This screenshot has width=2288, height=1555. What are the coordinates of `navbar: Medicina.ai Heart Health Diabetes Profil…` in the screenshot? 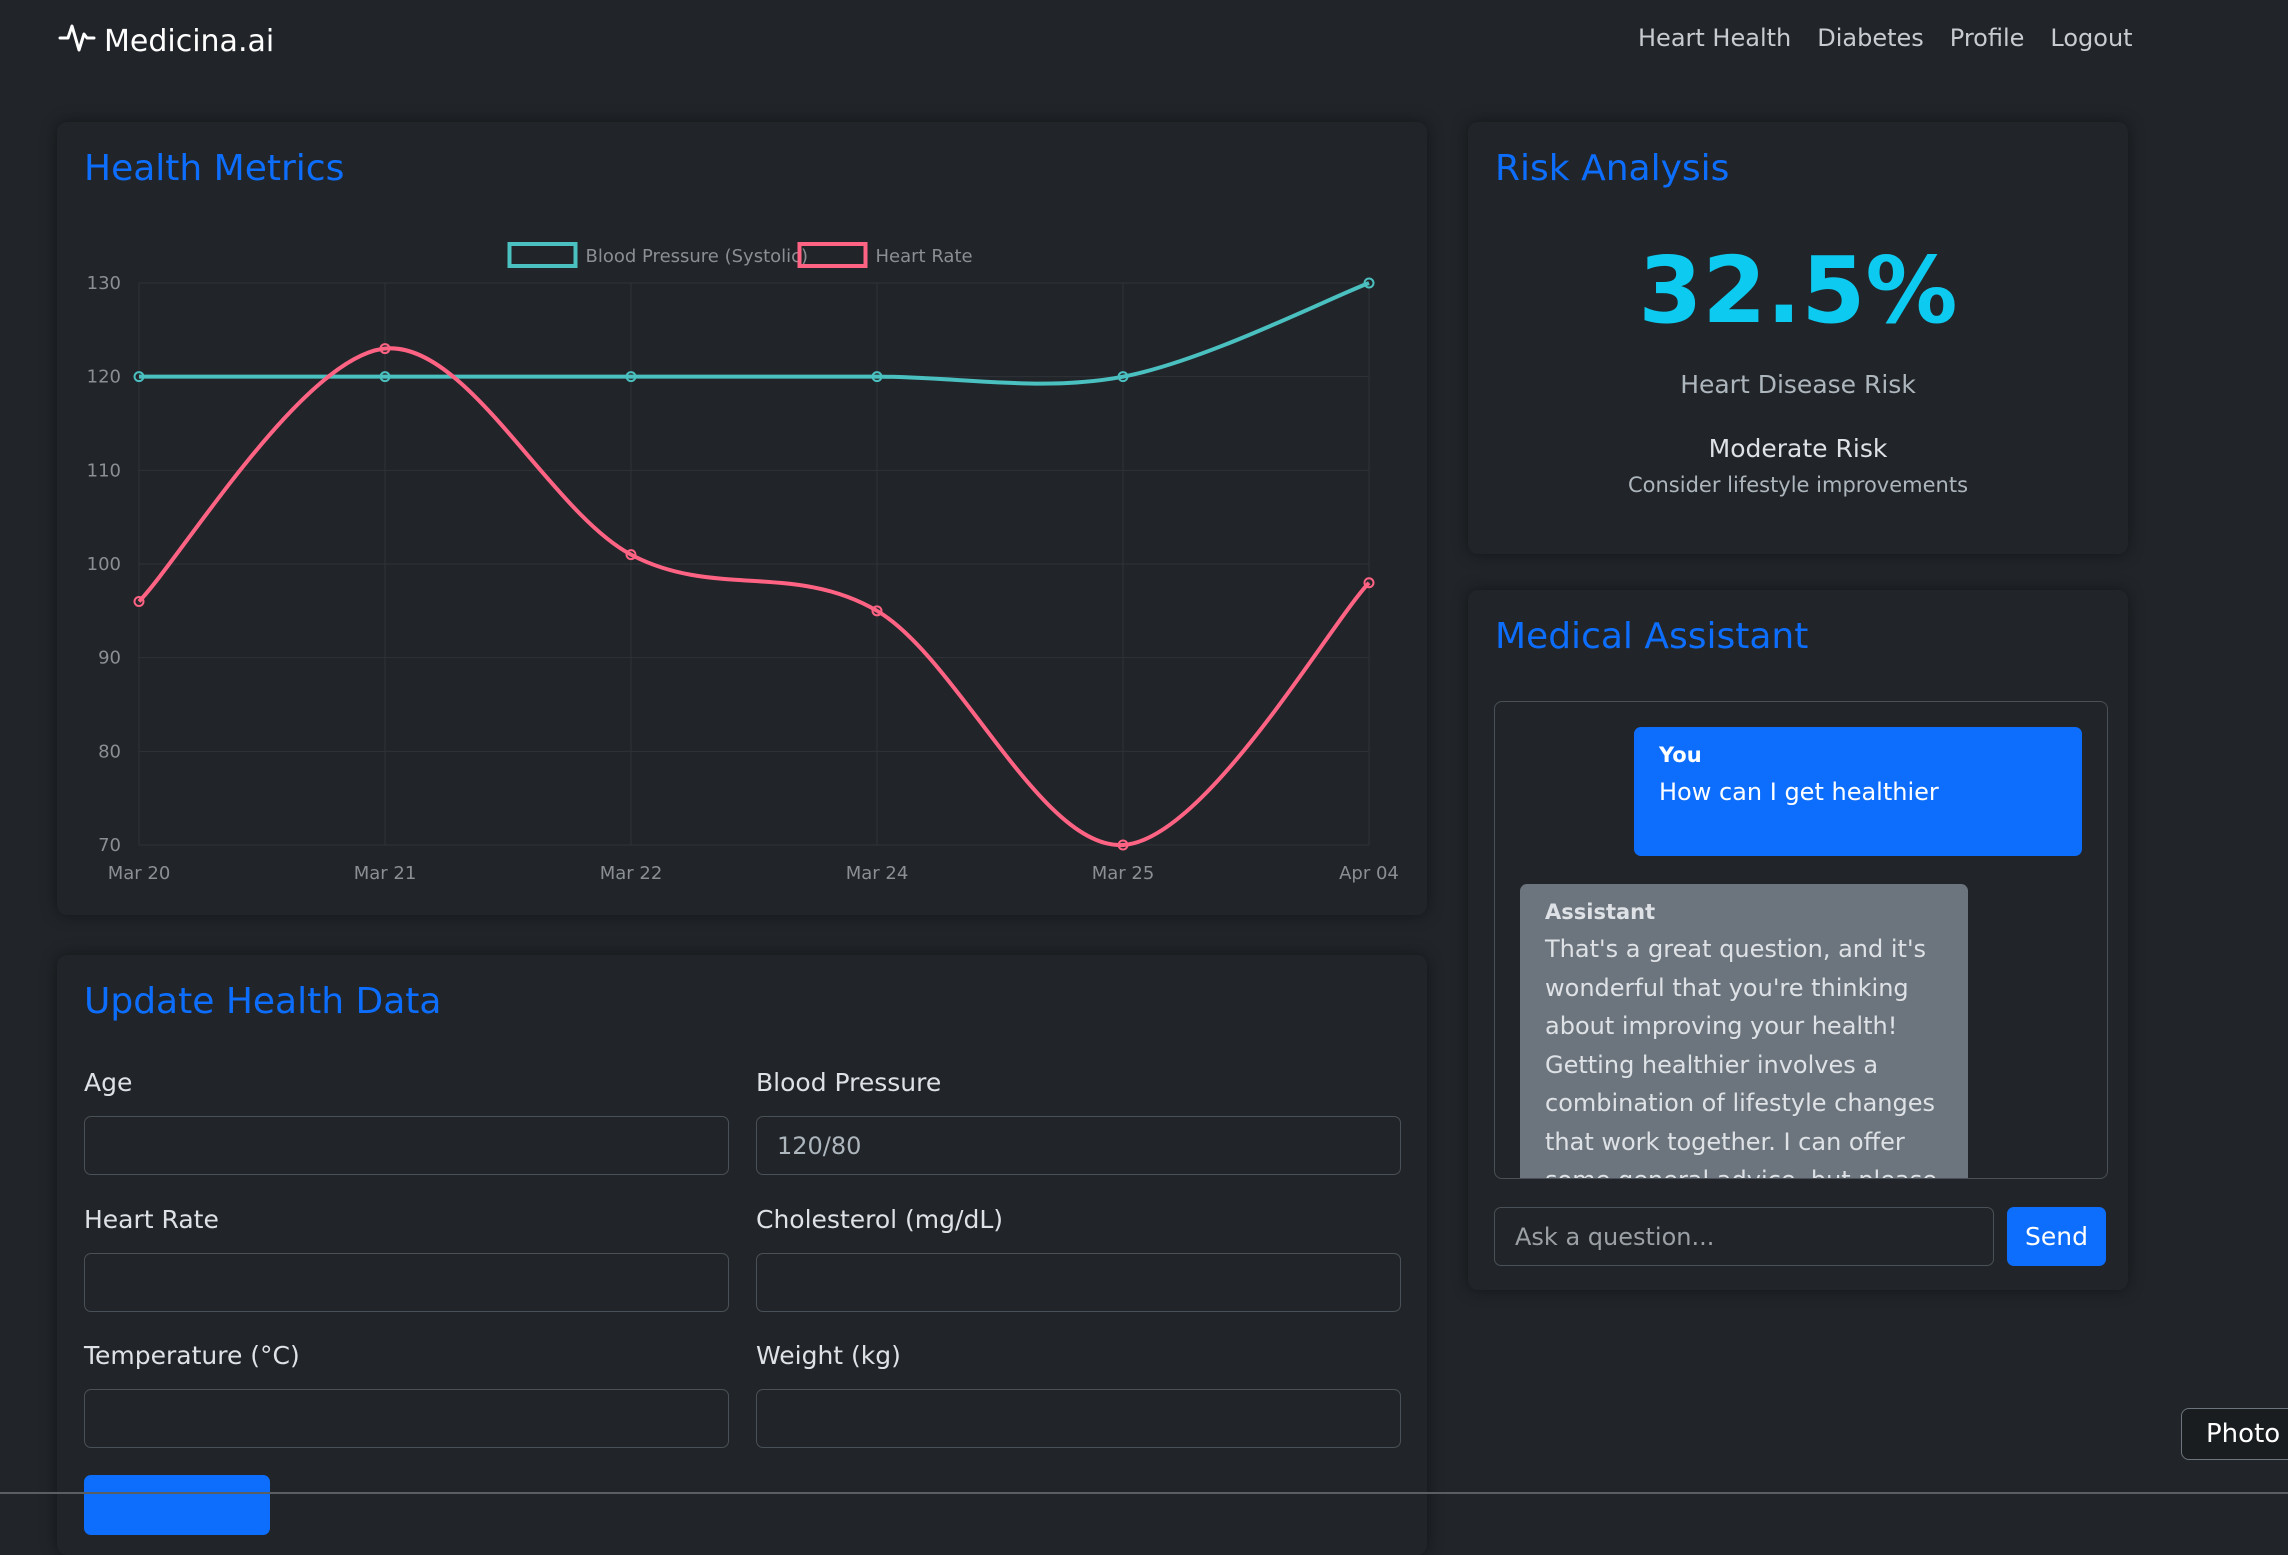 It's located at (1144, 40).